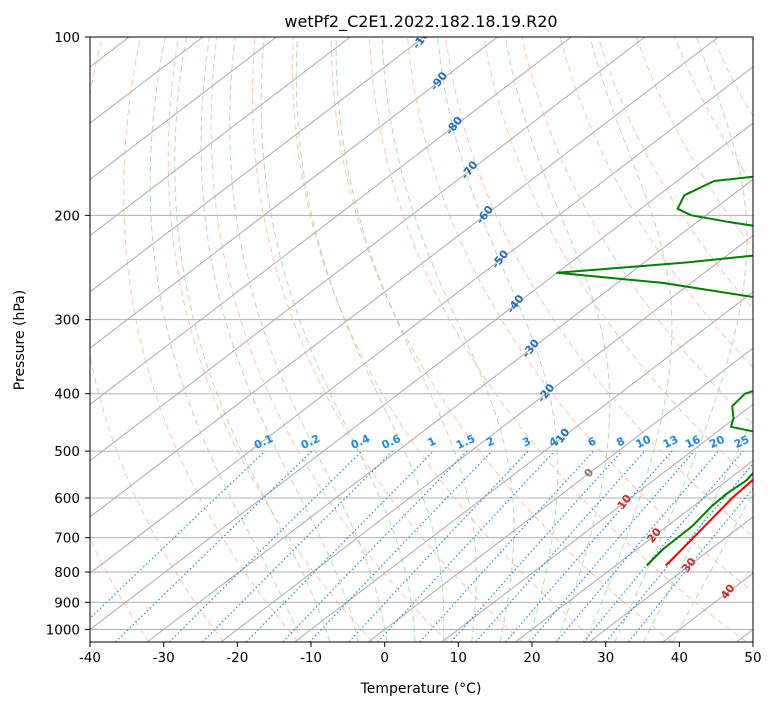  Describe the element at coordinates (67, 499) in the screenshot. I see `y-tick-label: 600` at that location.